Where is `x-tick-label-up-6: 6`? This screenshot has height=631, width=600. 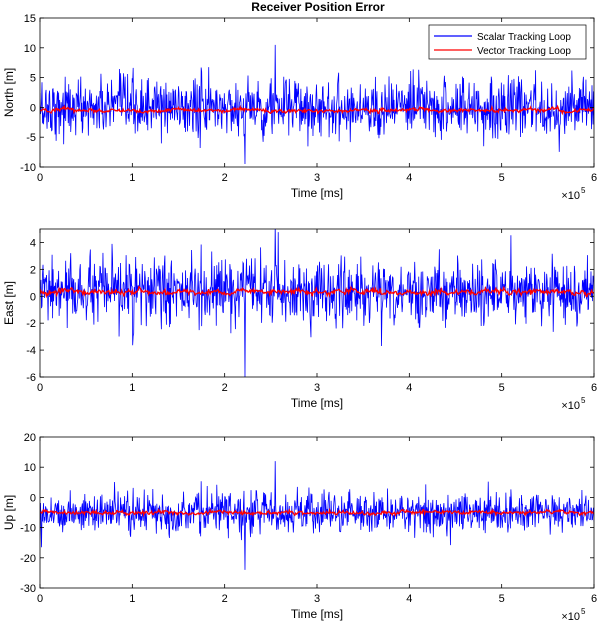 x-tick-label-up-6: 6 is located at coordinates (594, 599).